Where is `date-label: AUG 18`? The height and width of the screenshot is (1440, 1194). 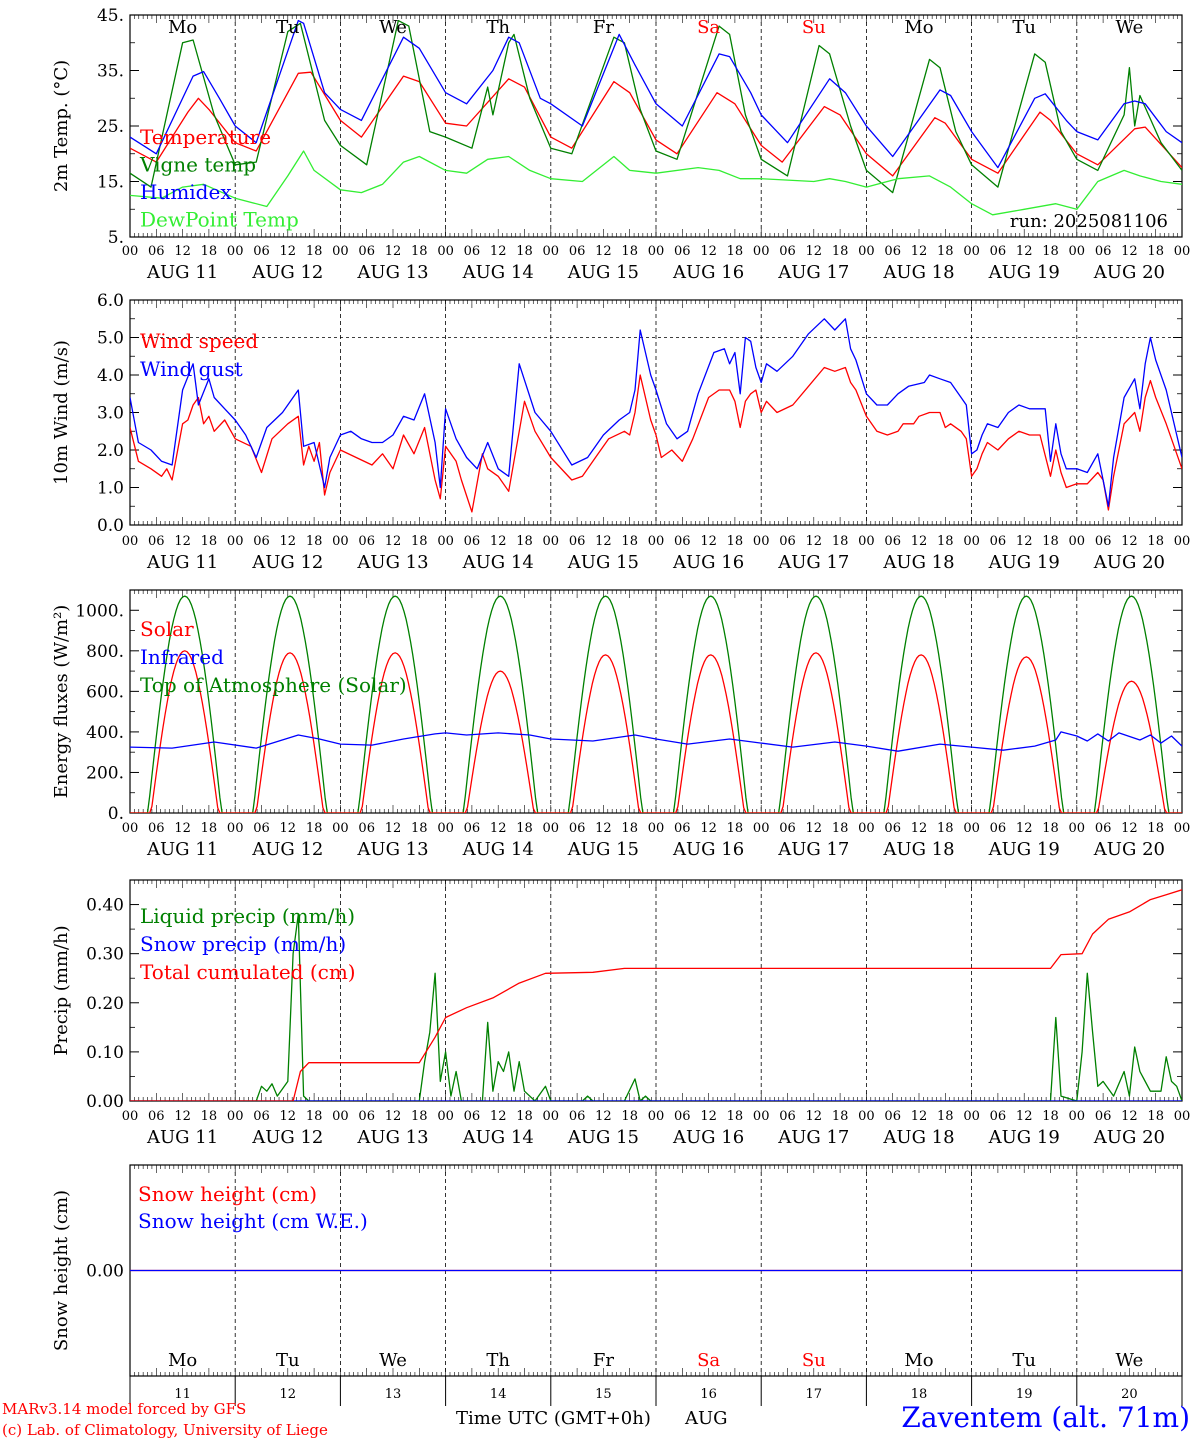 date-label: AUG 18 is located at coordinates (918, 272).